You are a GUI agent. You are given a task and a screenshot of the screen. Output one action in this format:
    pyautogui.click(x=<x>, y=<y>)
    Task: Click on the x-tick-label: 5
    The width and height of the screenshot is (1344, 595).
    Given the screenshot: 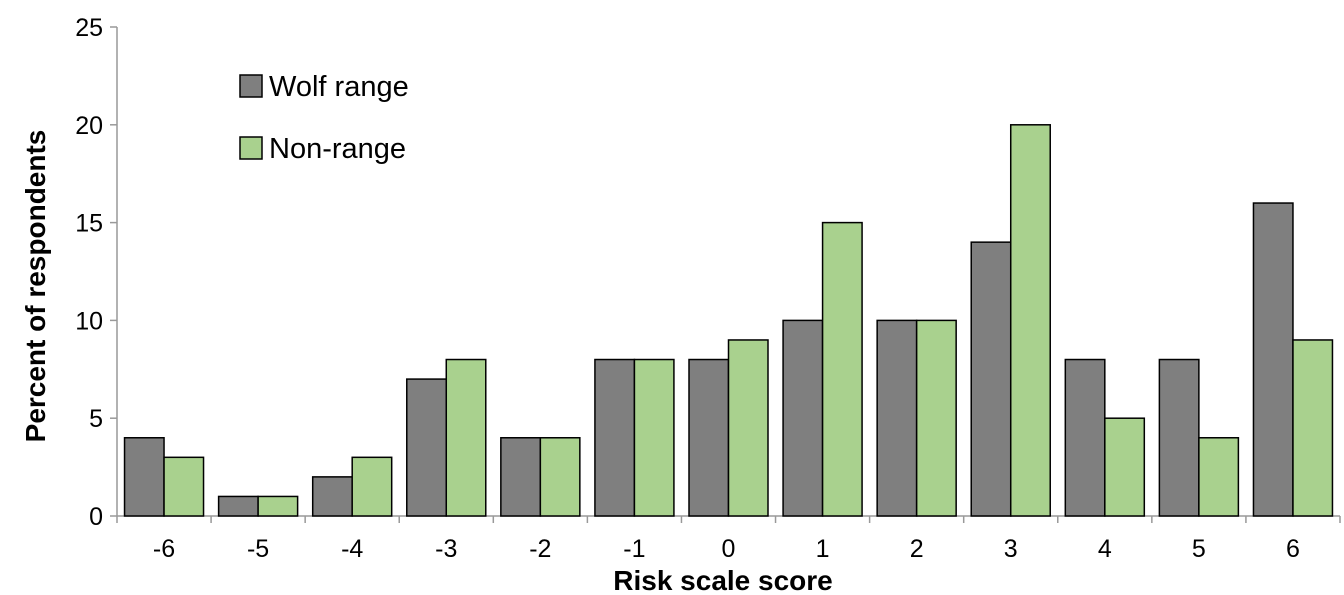 What is the action you would take?
    pyautogui.click(x=1199, y=549)
    